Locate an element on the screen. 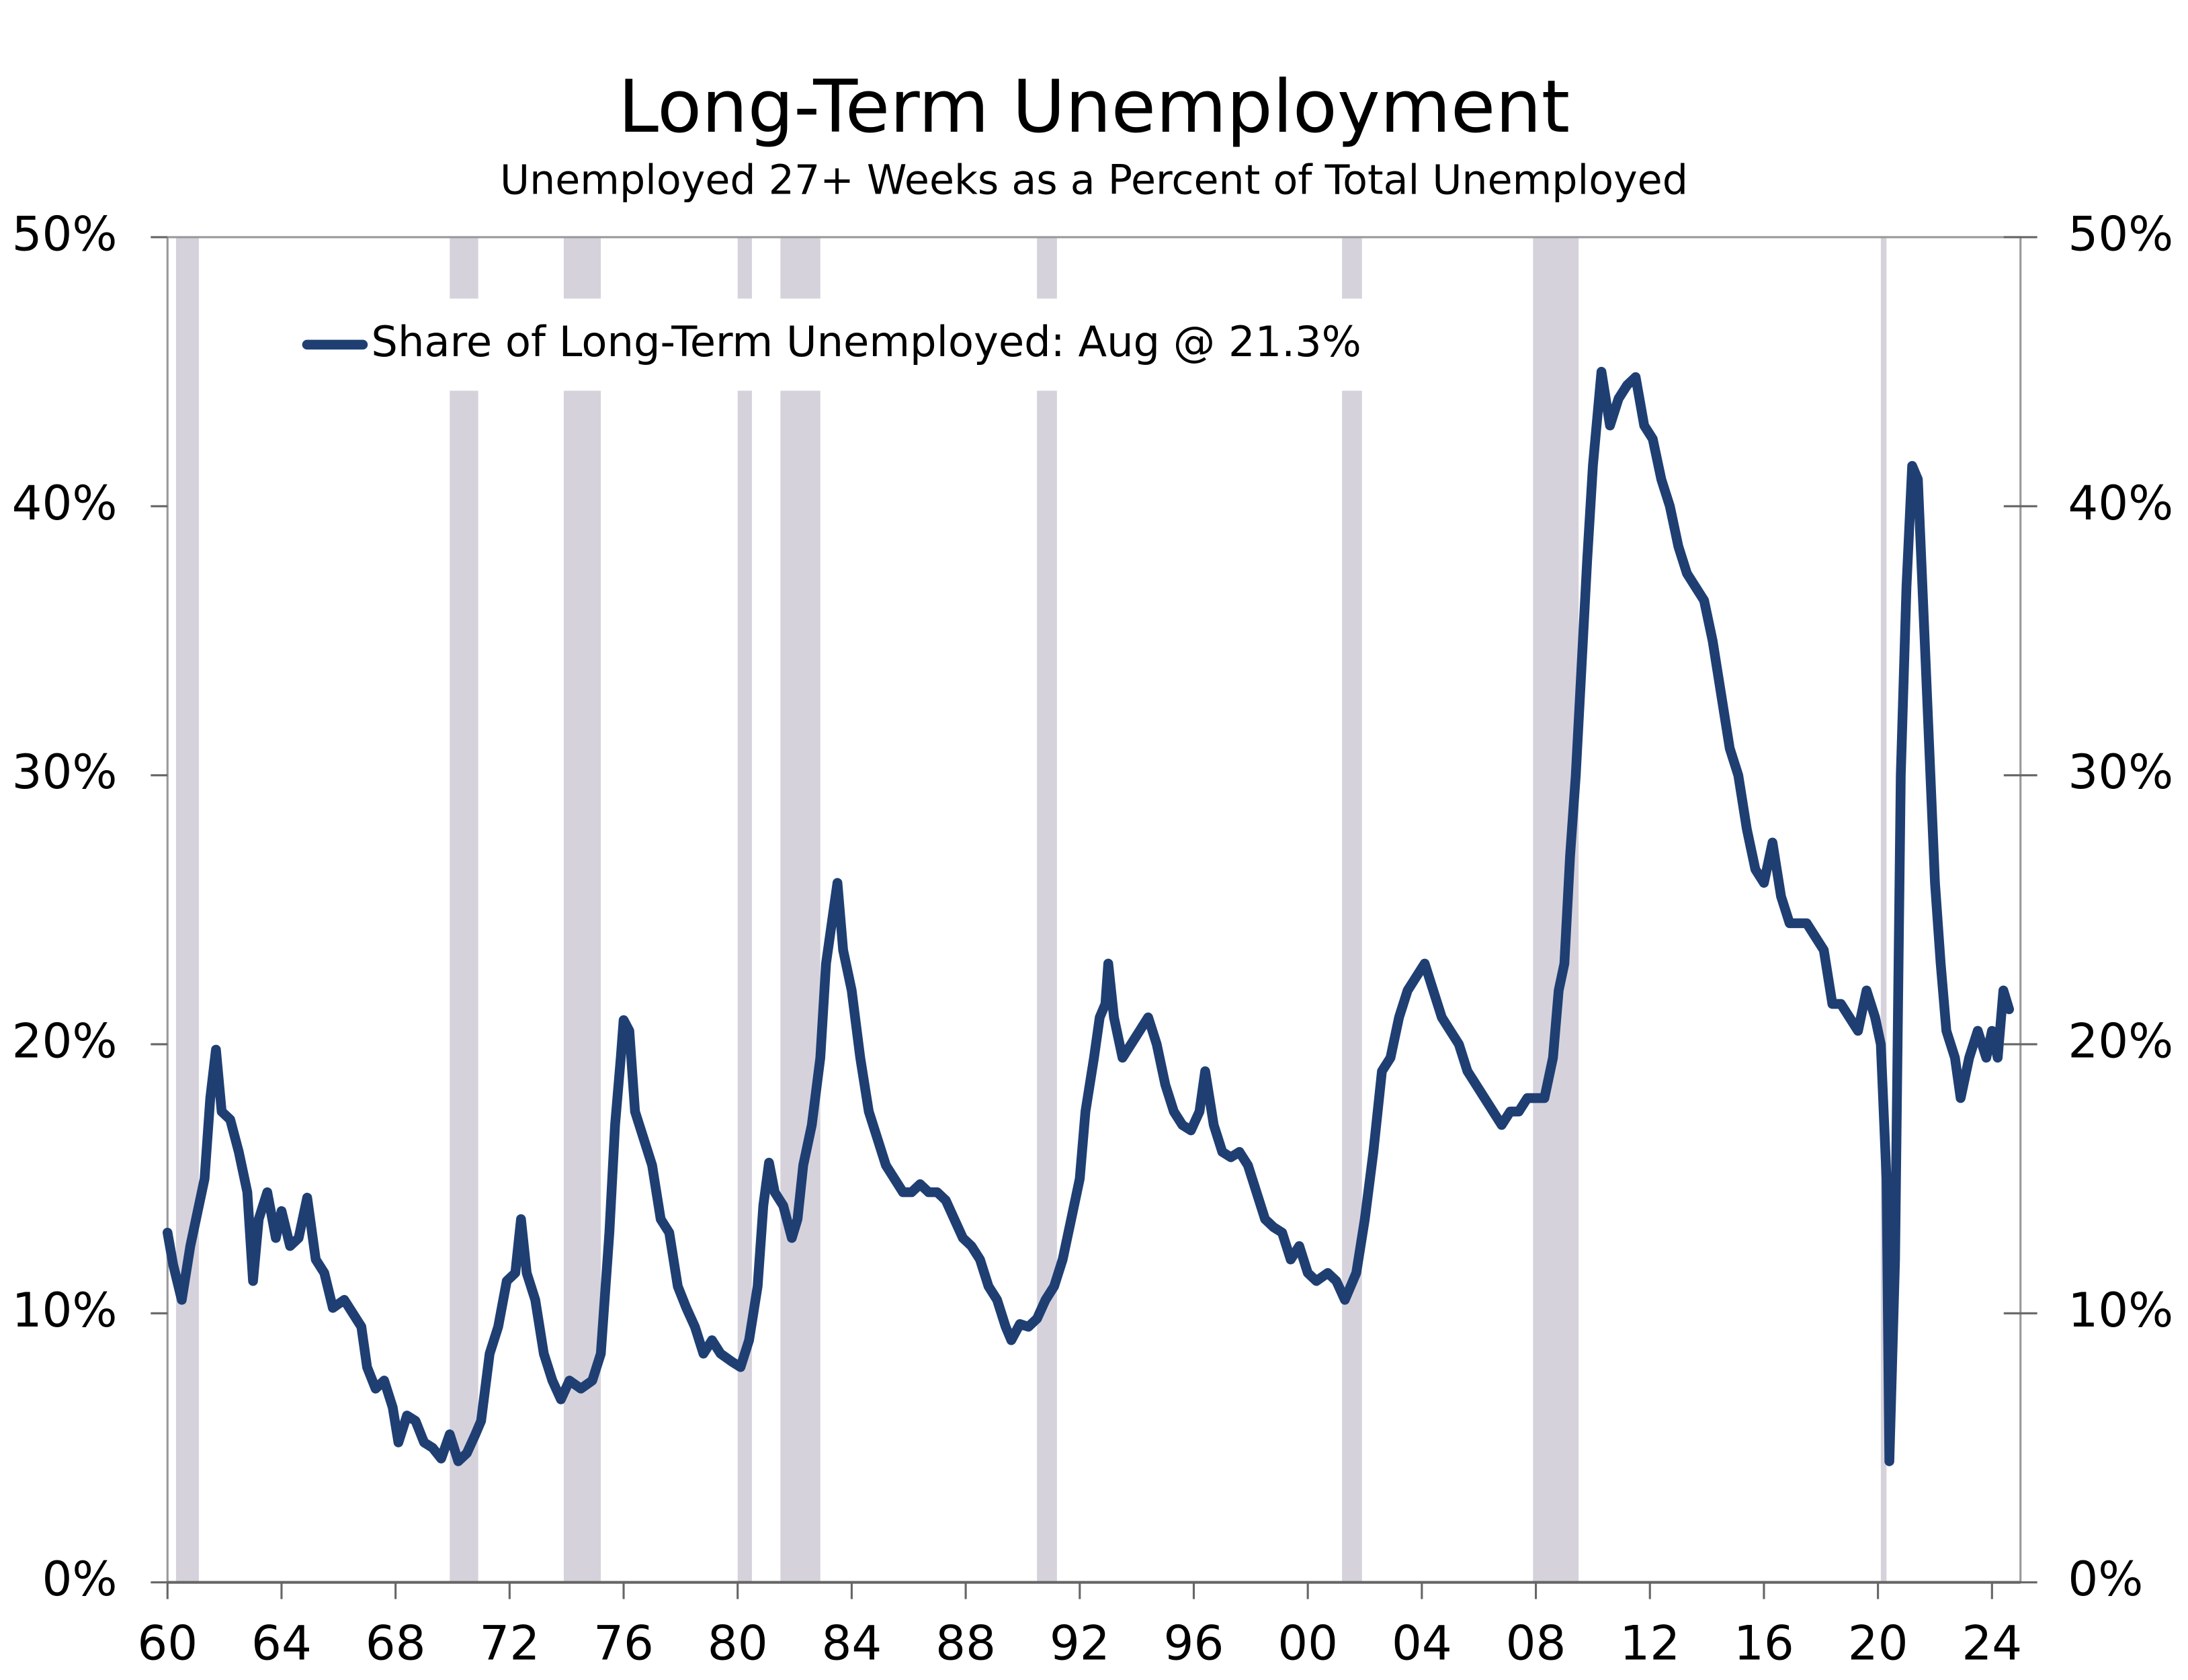  x-tick-label: 24 is located at coordinates (1992, 1643).